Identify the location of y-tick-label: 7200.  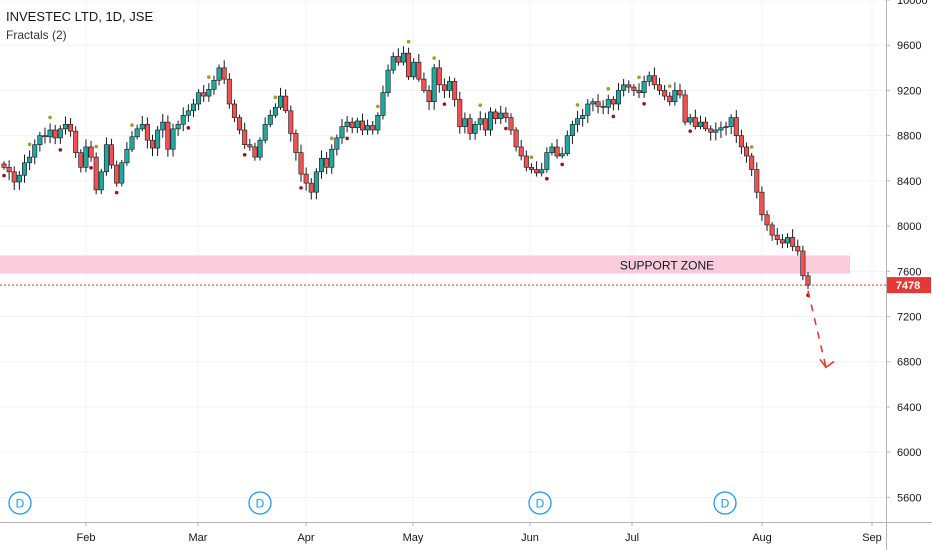
(909, 318).